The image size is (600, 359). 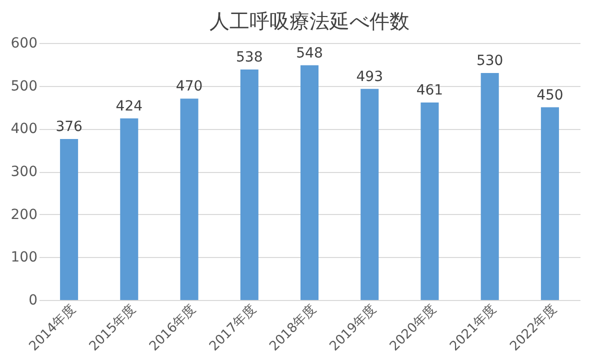 What do you see at coordinates (24, 172) in the screenshot?
I see `y-tick-label: 300` at bounding box center [24, 172].